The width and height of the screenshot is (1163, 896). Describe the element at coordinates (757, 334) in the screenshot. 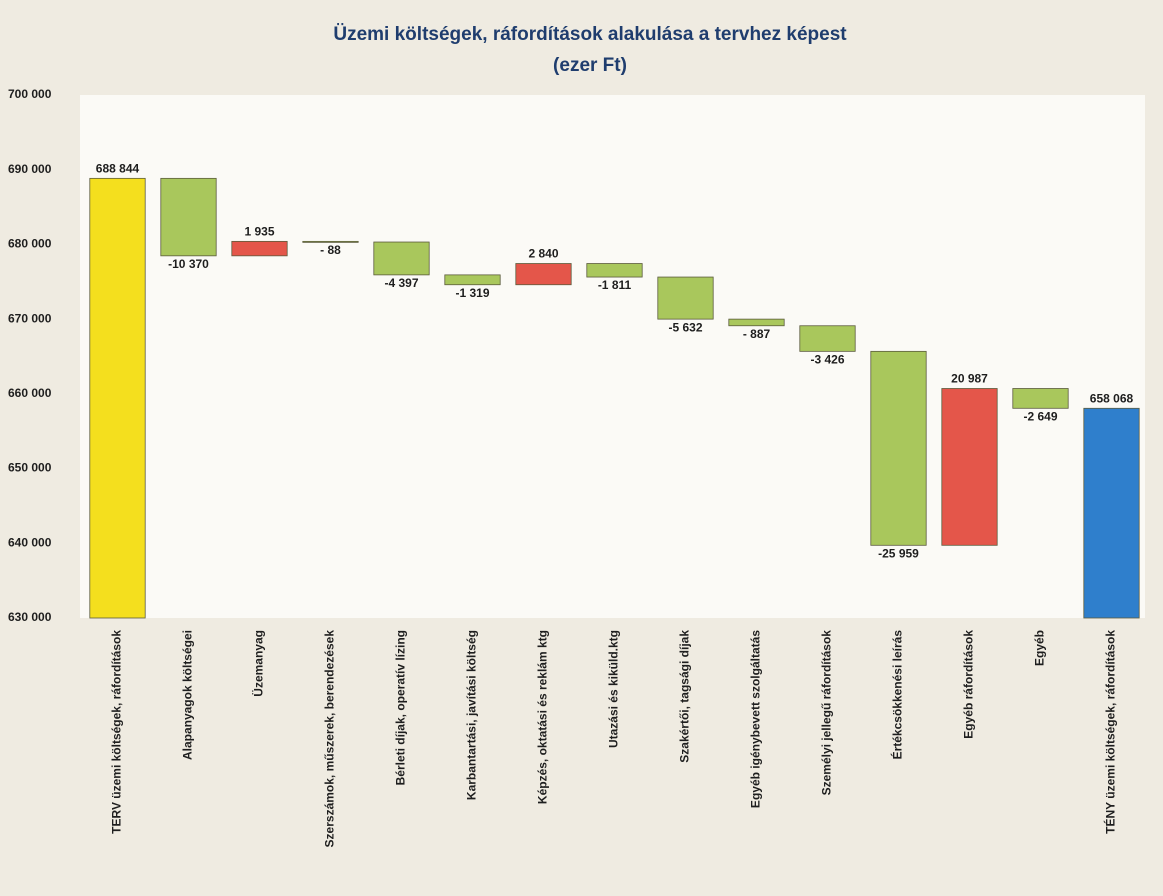

I see `value-label: - 887` at that location.